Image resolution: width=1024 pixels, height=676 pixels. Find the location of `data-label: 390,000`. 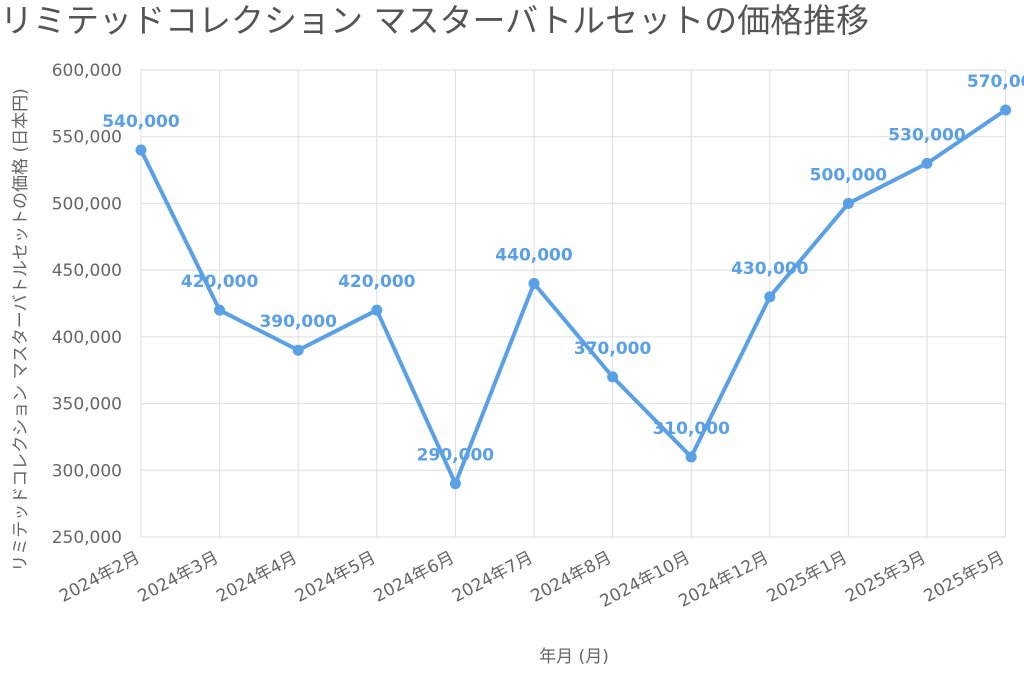

data-label: 390,000 is located at coordinates (298, 322).